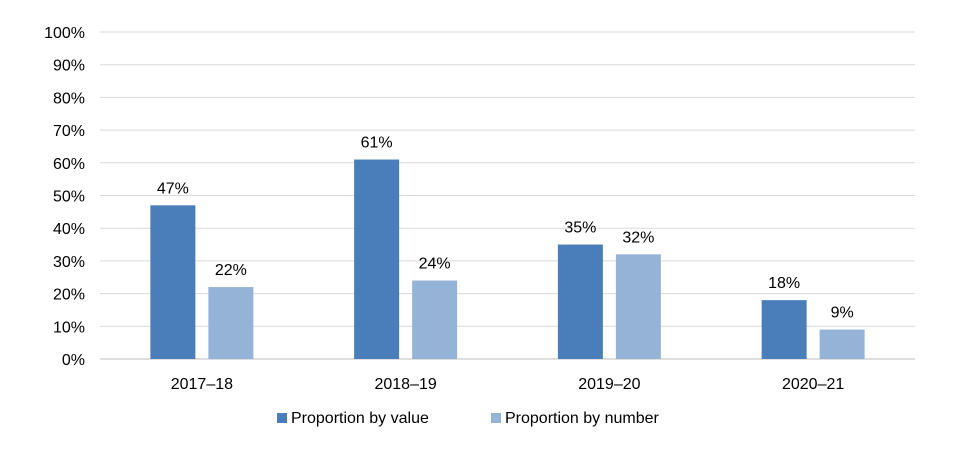 The width and height of the screenshot is (960, 461). What do you see at coordinates (231, 270) in the screenshot?
I see `data-label: 22%` at bounding box center [231, 270].